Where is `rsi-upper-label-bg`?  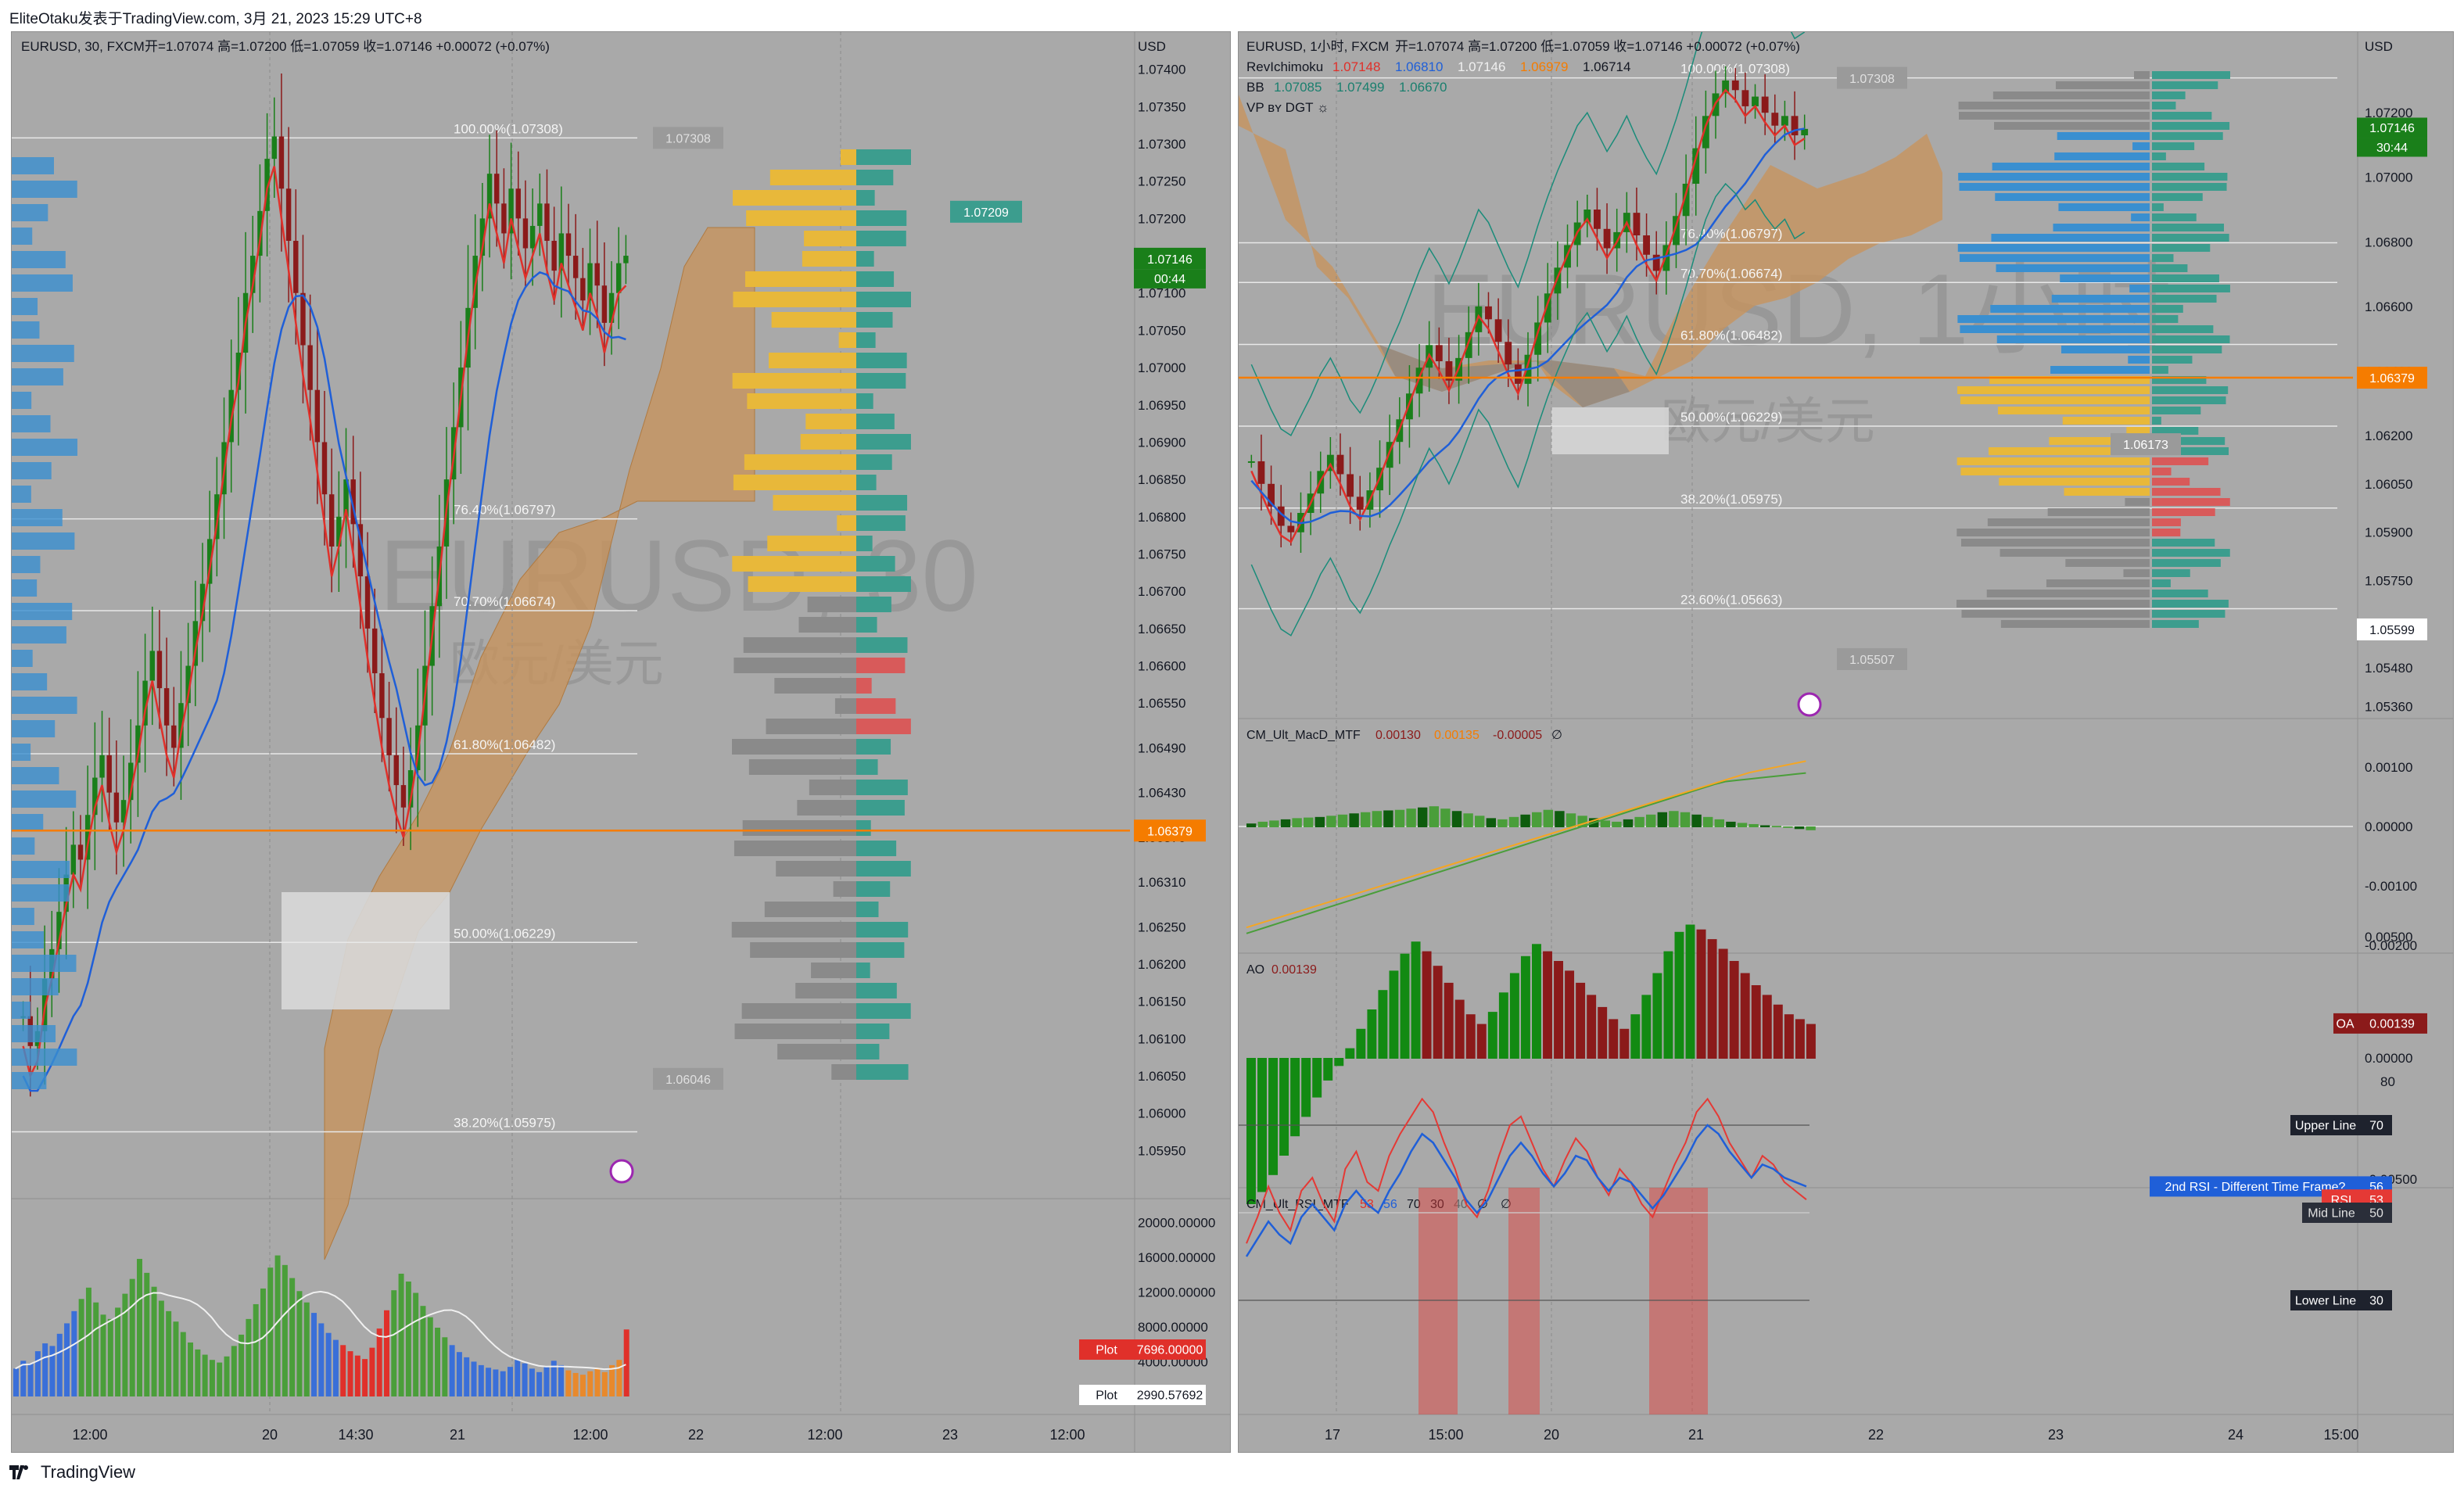
rsi-upper-label-bg is located at coordinates (2325, 1125).